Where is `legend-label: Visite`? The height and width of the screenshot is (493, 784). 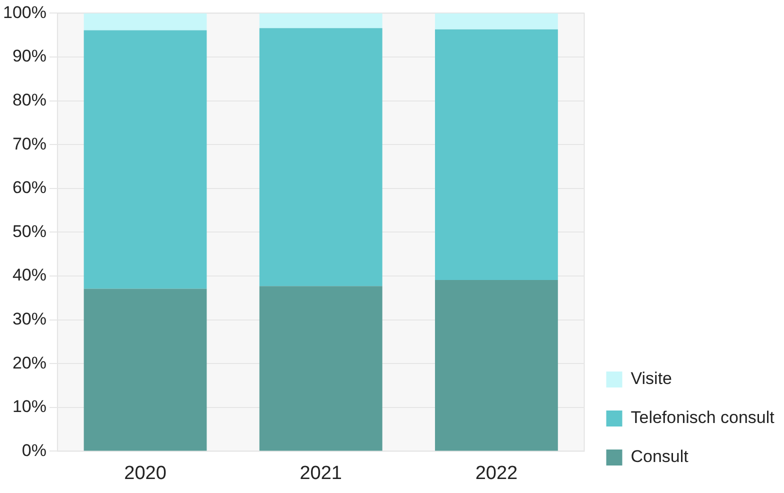
legend-label: Visite is located at coordinates (651, 378).